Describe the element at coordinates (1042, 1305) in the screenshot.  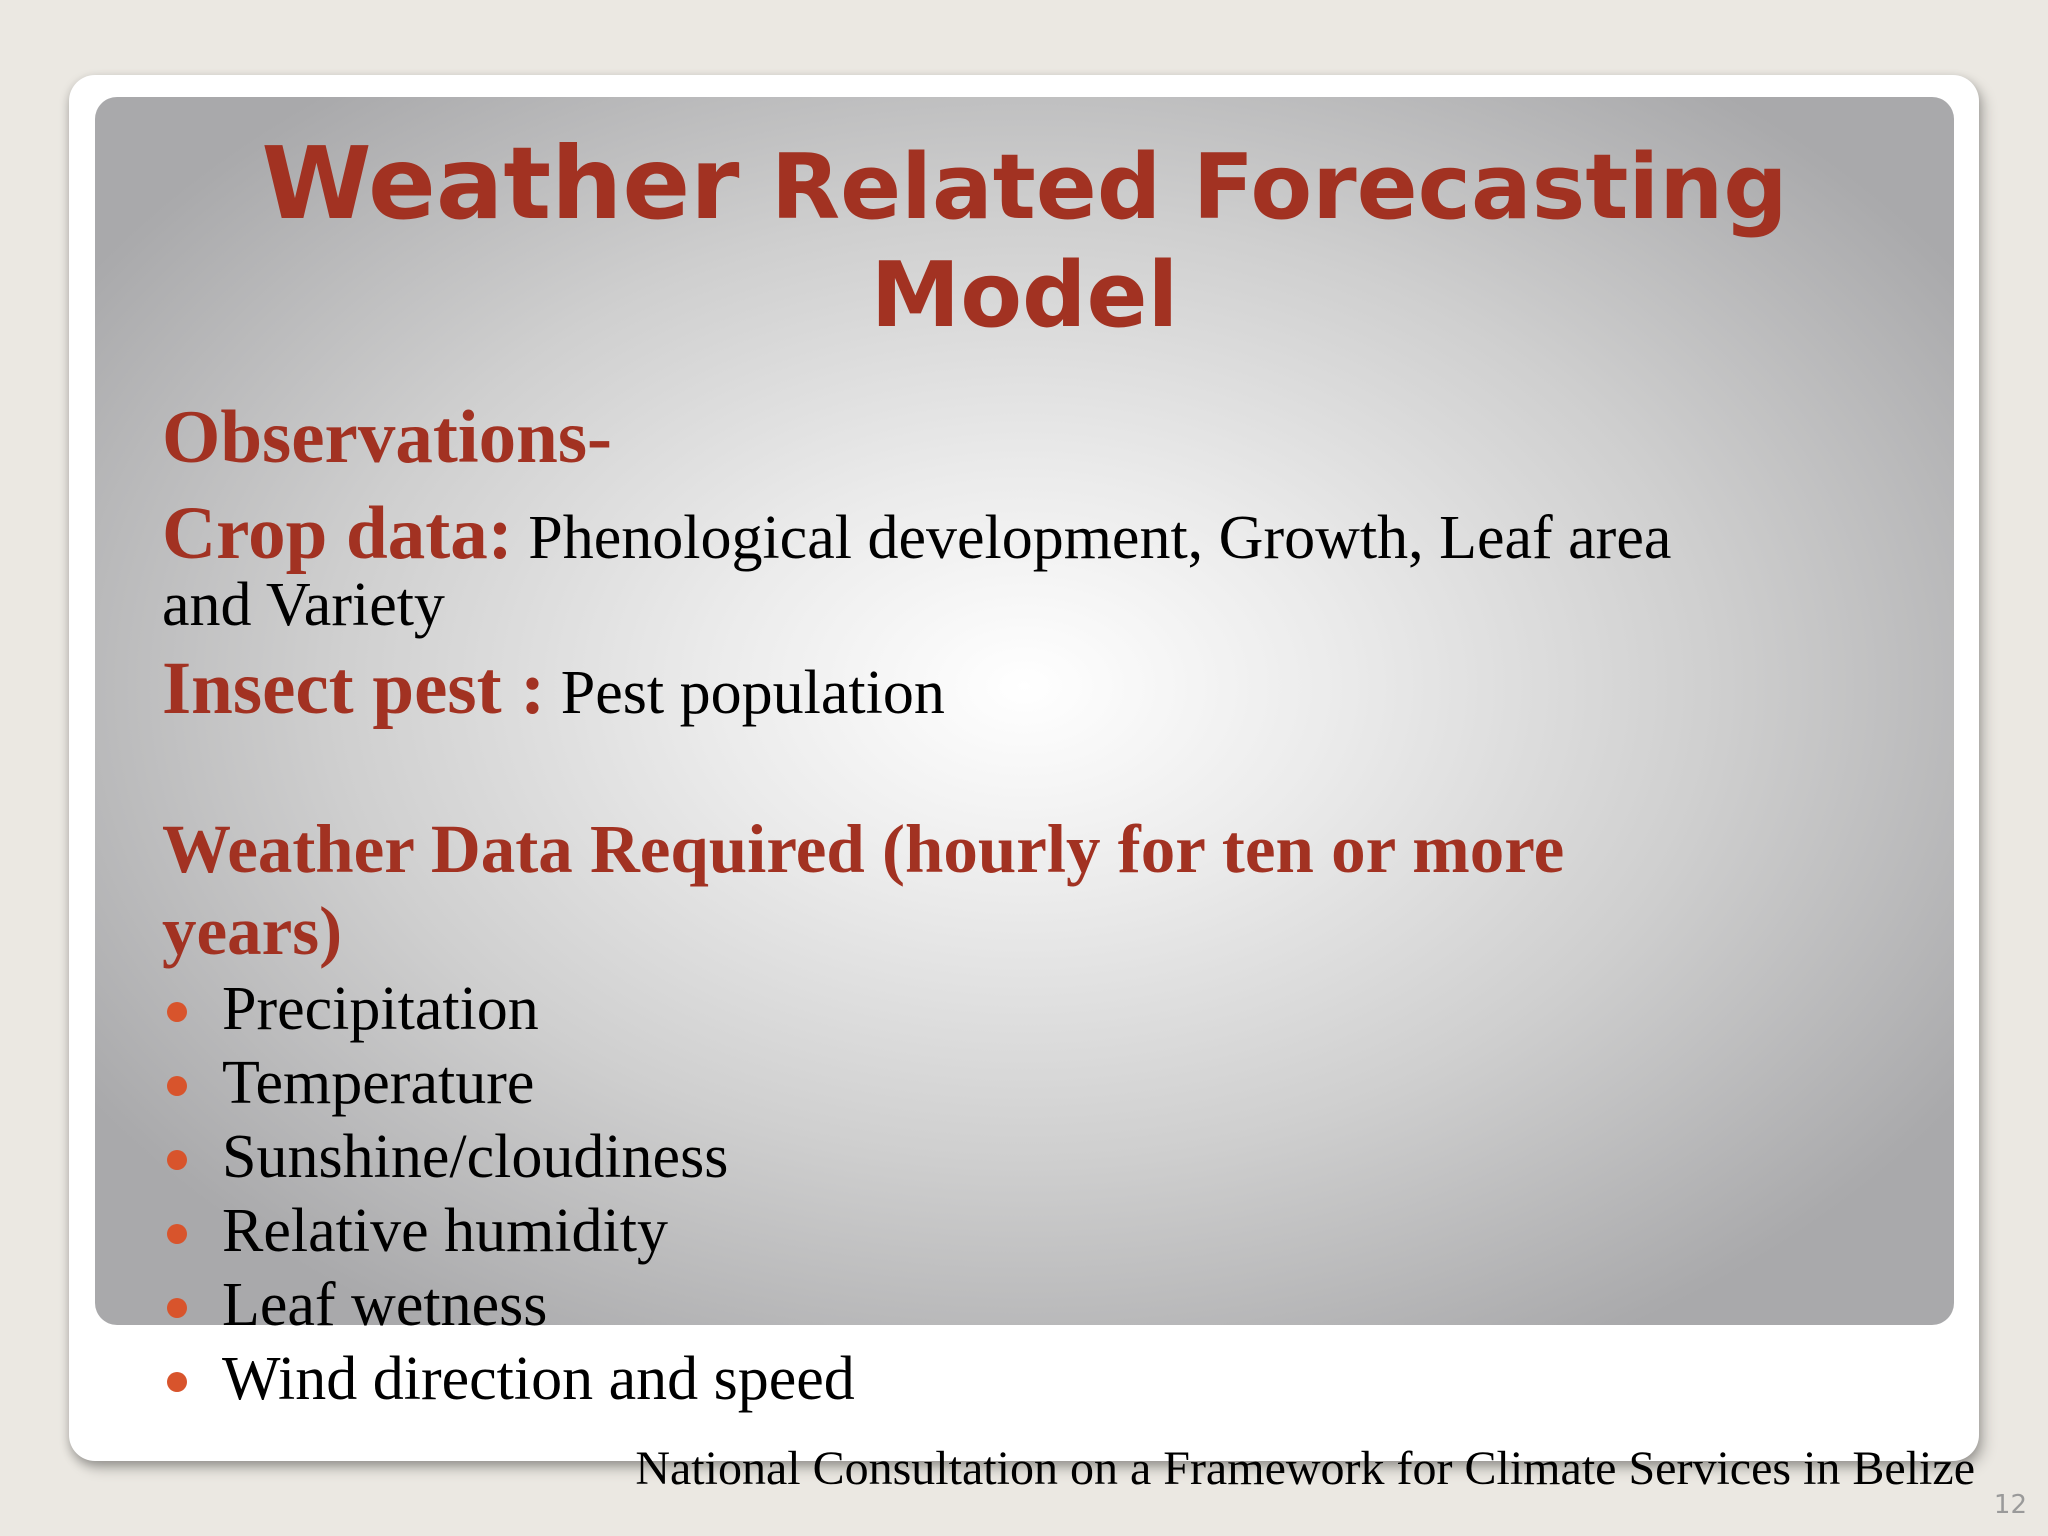
I see `list-item: Leaf wetness` at that location.